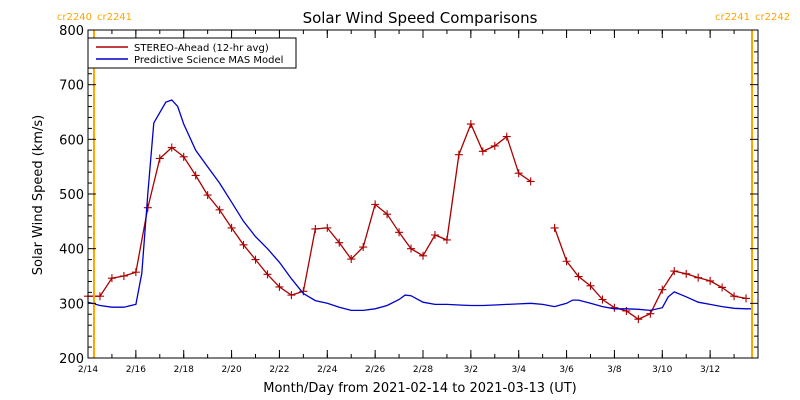 The width and height of the screenshot is (800, 400). I want to click on x-tick-label: 2/24, so click(327, 370).